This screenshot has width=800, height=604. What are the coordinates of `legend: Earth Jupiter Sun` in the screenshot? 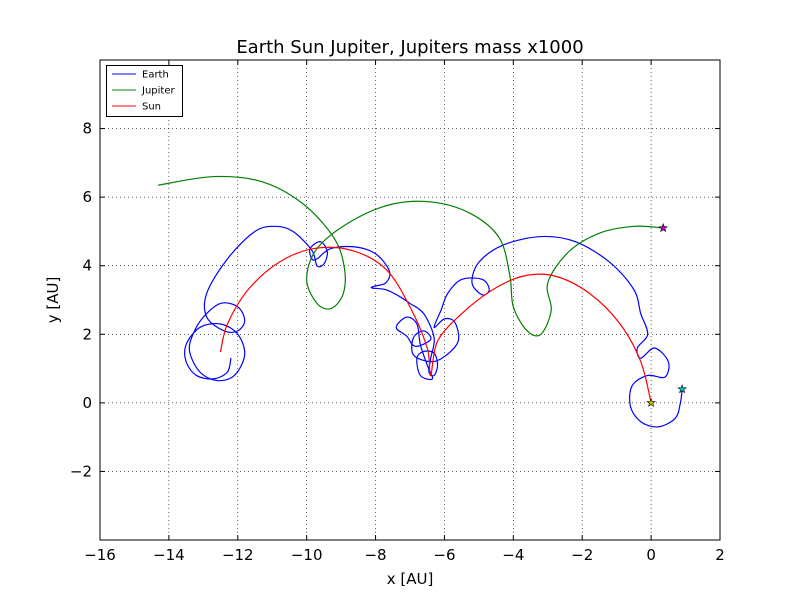 It's located at (144, 91).